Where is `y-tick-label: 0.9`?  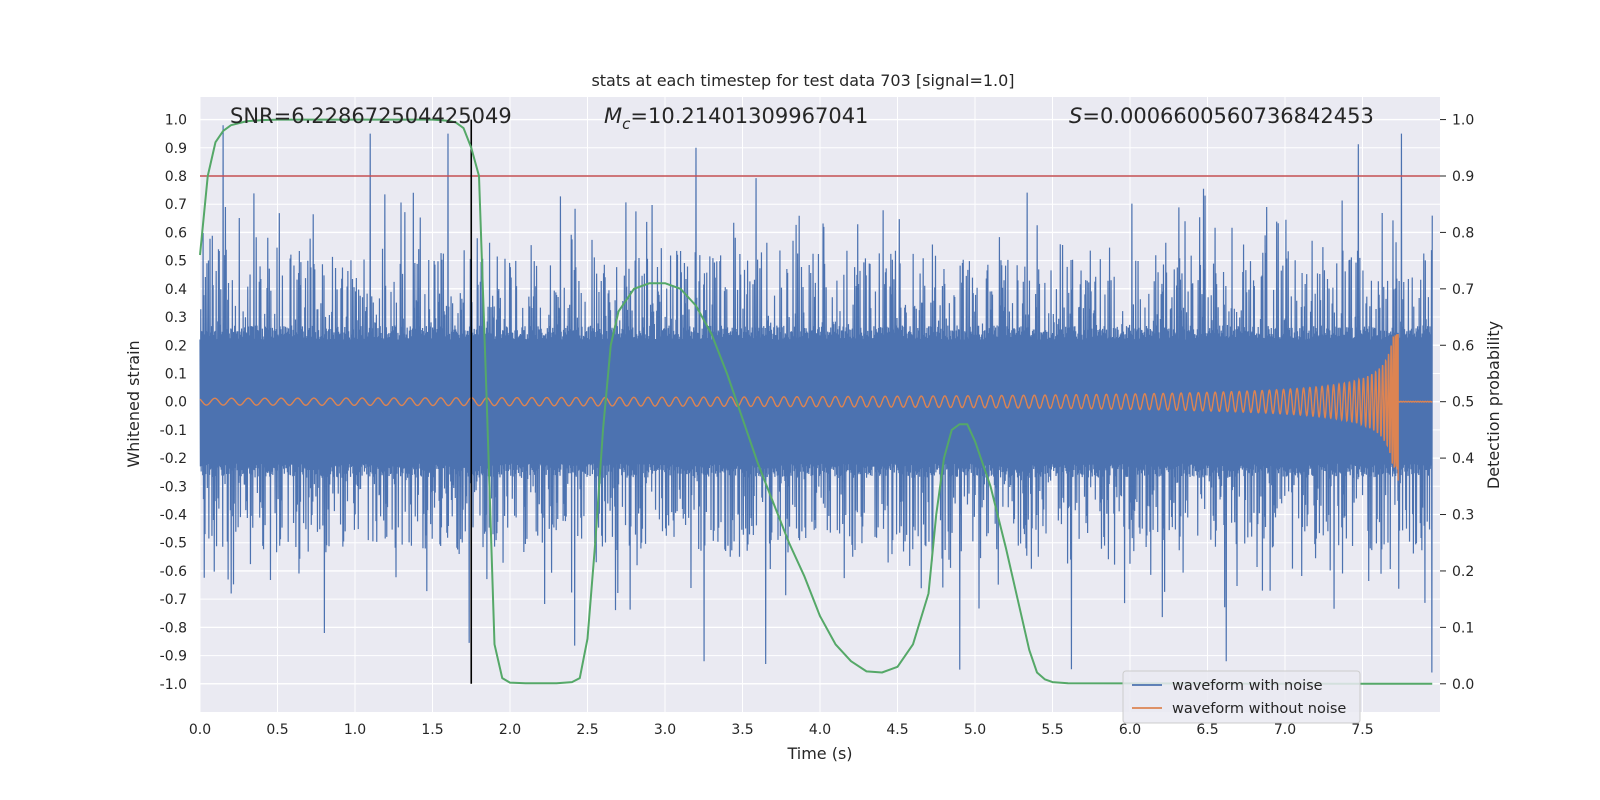 y-tick-label: 0.9 is located at coordinates (176, 149).